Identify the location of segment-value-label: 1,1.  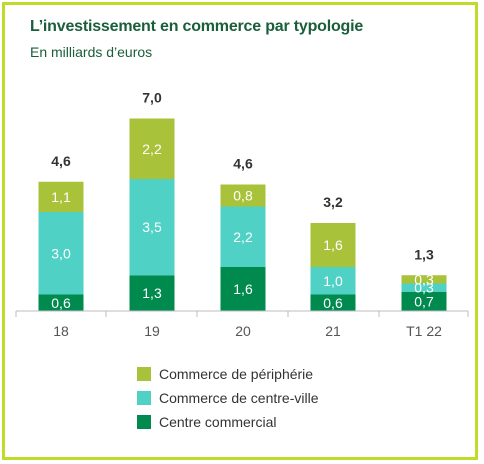
(61, 197).